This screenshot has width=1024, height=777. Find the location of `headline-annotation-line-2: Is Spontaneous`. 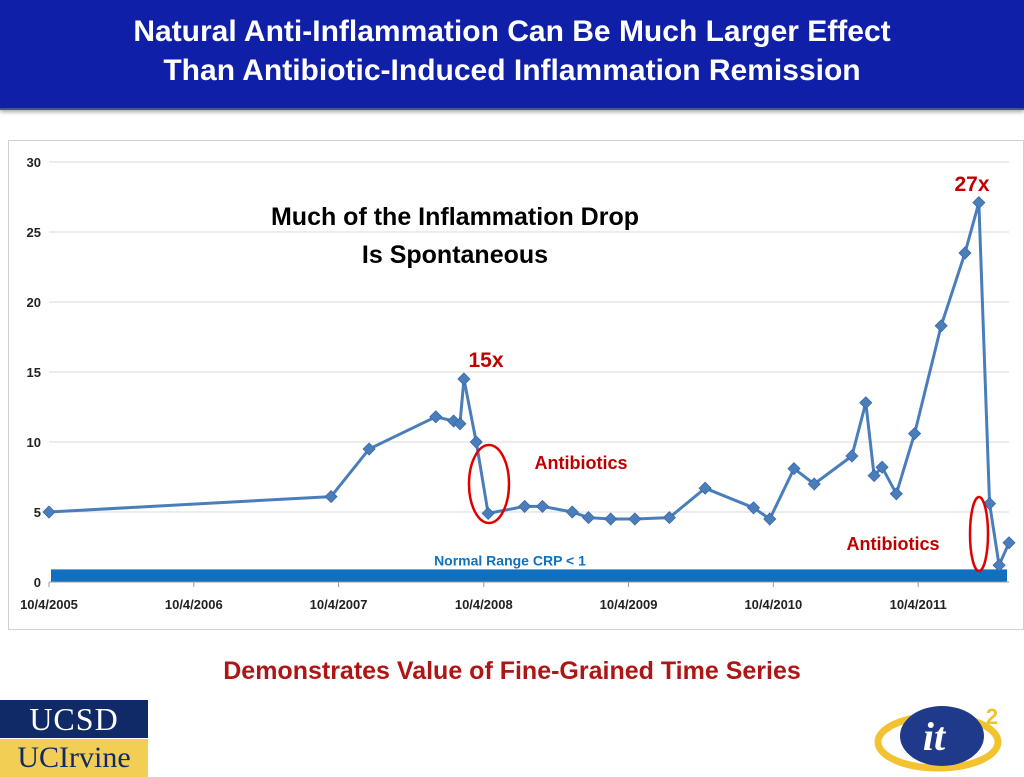

headline-annotation-line-2: Is Spontaneous is located at coordinates (455, 255).